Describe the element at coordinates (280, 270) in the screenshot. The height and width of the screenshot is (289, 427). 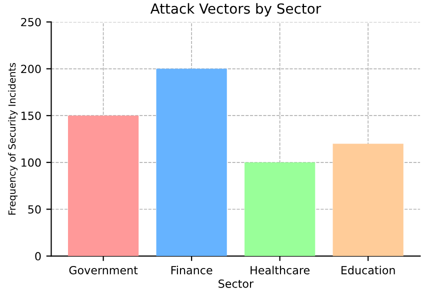
I see `x-tick-label: Healthcare` at that location.